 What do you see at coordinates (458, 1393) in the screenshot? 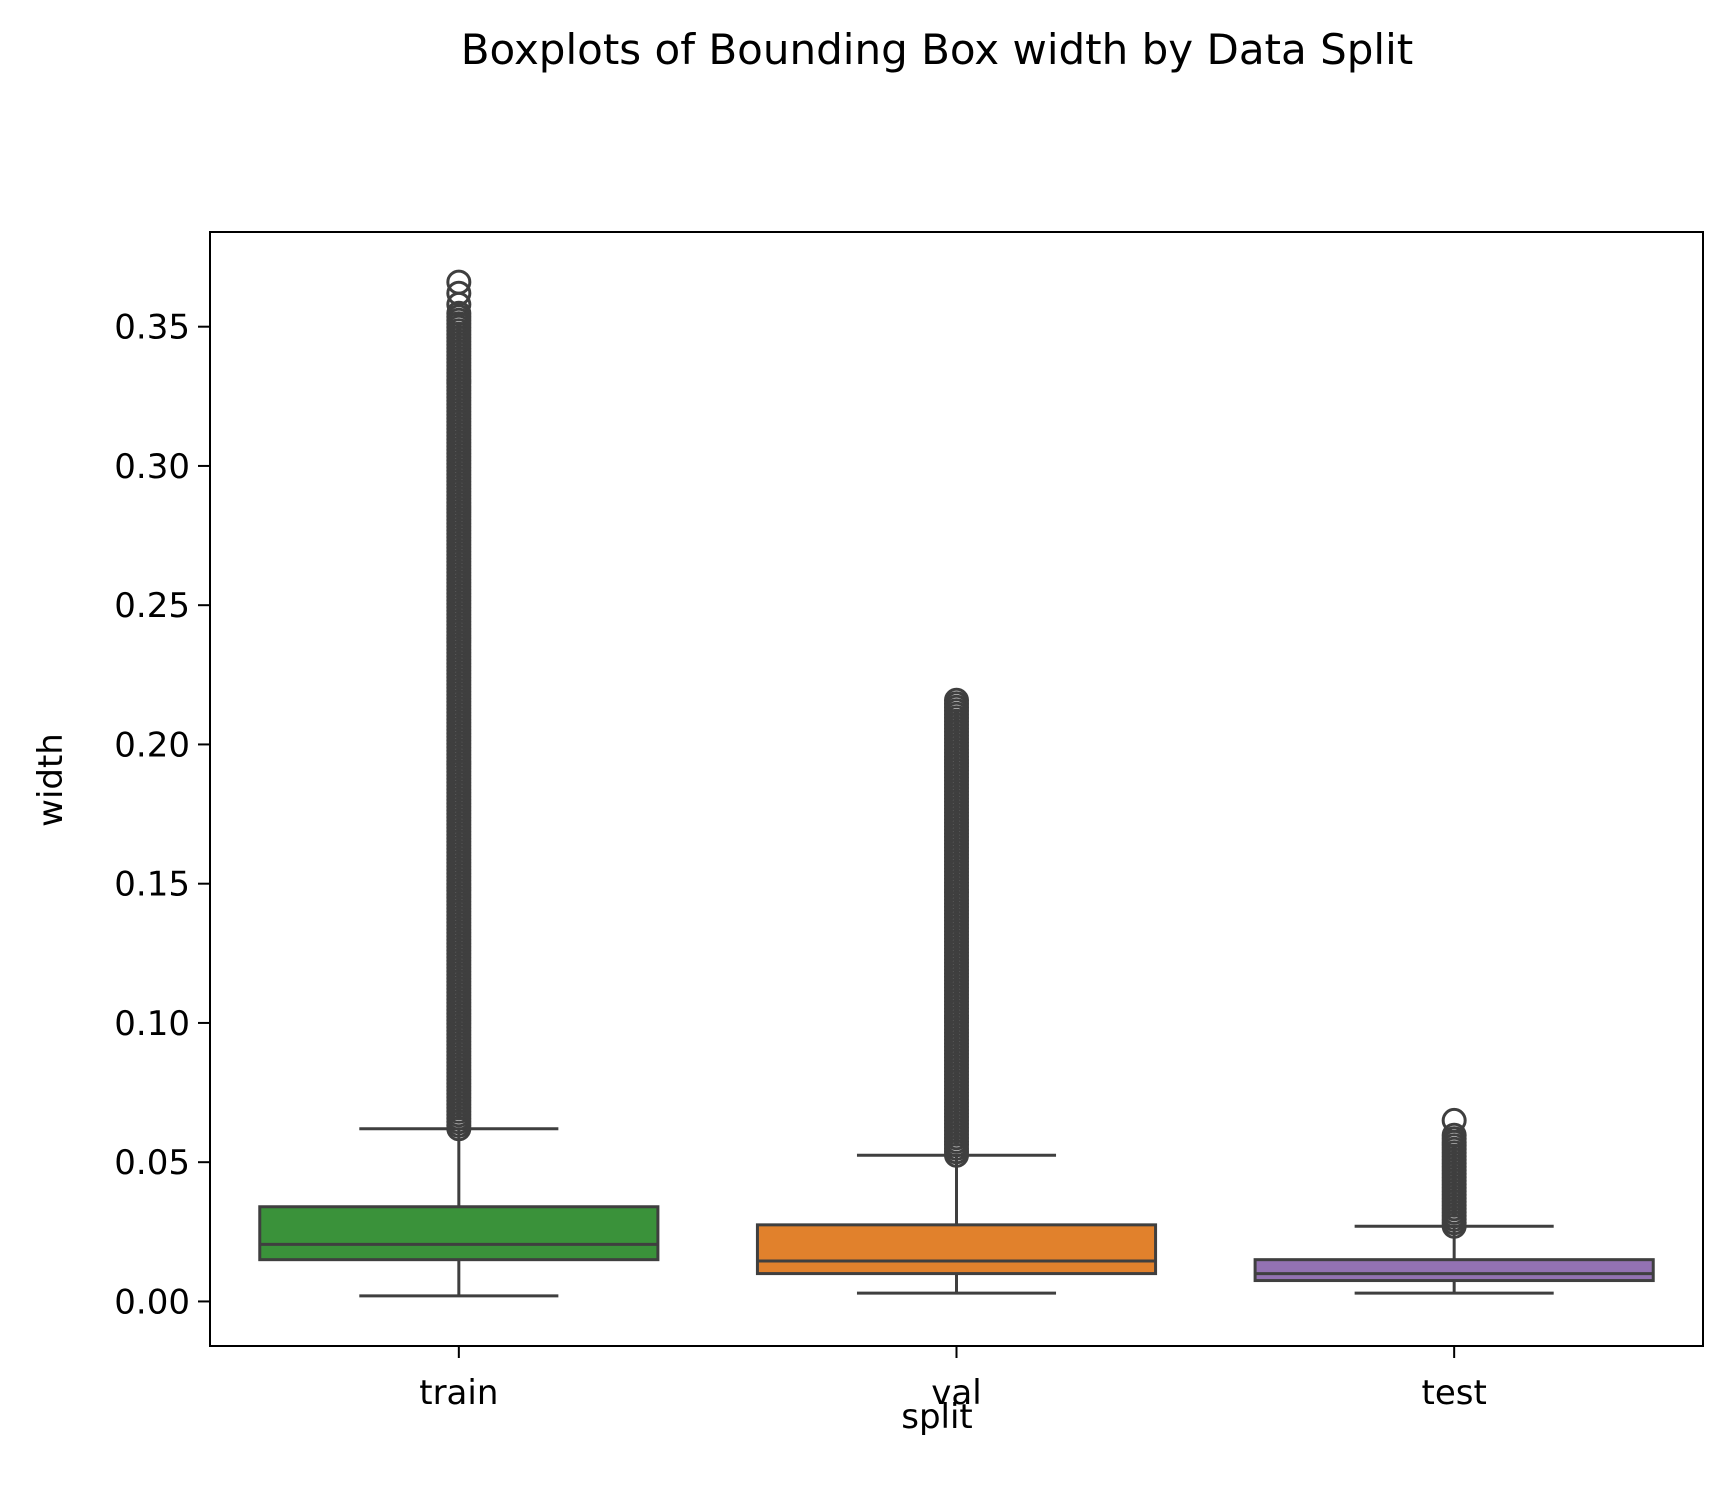
I see `x-tick-label: train` at bounding box center [458, 1393].